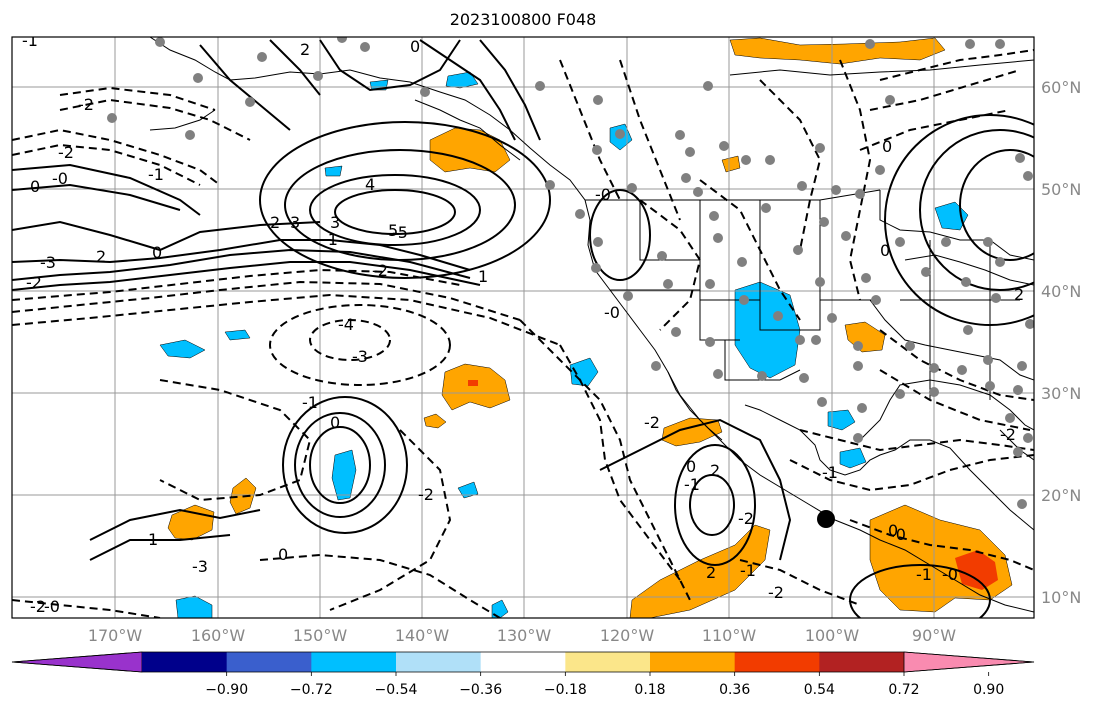 The image size is (1102, 710). Describe the element at coordinates (422, 635) in the screenshot. I see `lon-label: 140°W` at that location.